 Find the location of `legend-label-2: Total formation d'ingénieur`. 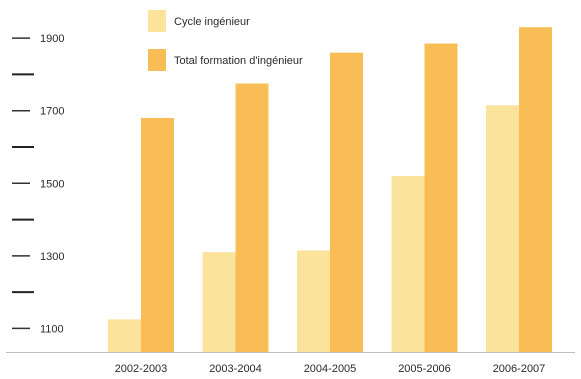

legend-label-2: Total formation d'ingénieur is located at coordinates (238, 61).